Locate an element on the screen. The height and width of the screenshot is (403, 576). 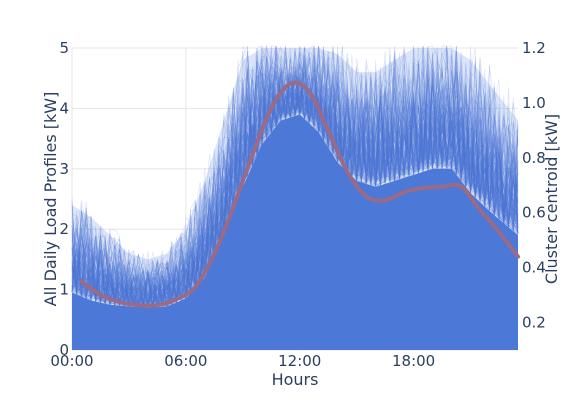
left-tick-label: 5 is located at coordinates (64, 48).